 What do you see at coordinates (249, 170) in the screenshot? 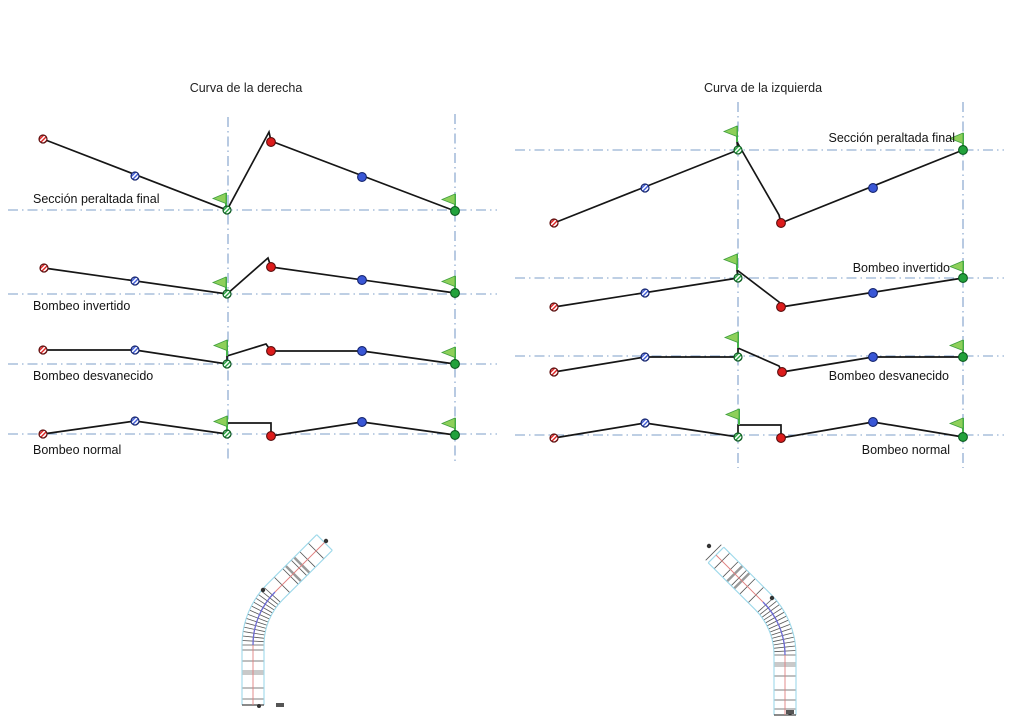
I see `profile-left-seccion-peraltada` at bounding box center [249, 170].